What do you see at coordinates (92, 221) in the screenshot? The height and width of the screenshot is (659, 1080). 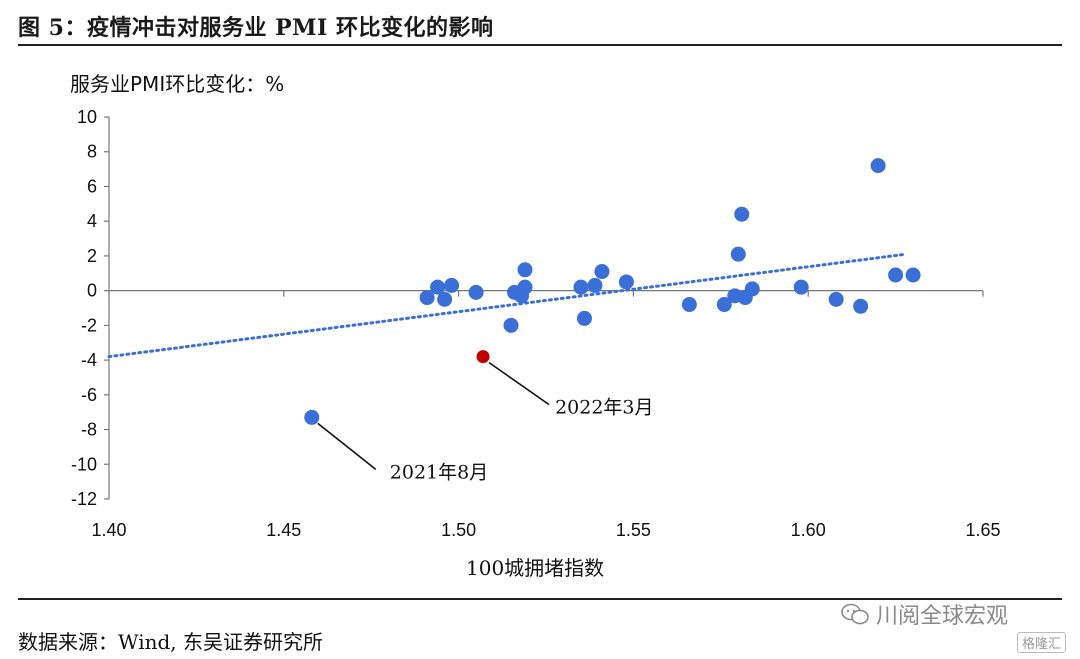 I see `y-tick-label: 4` at bounding box center [92, 221].